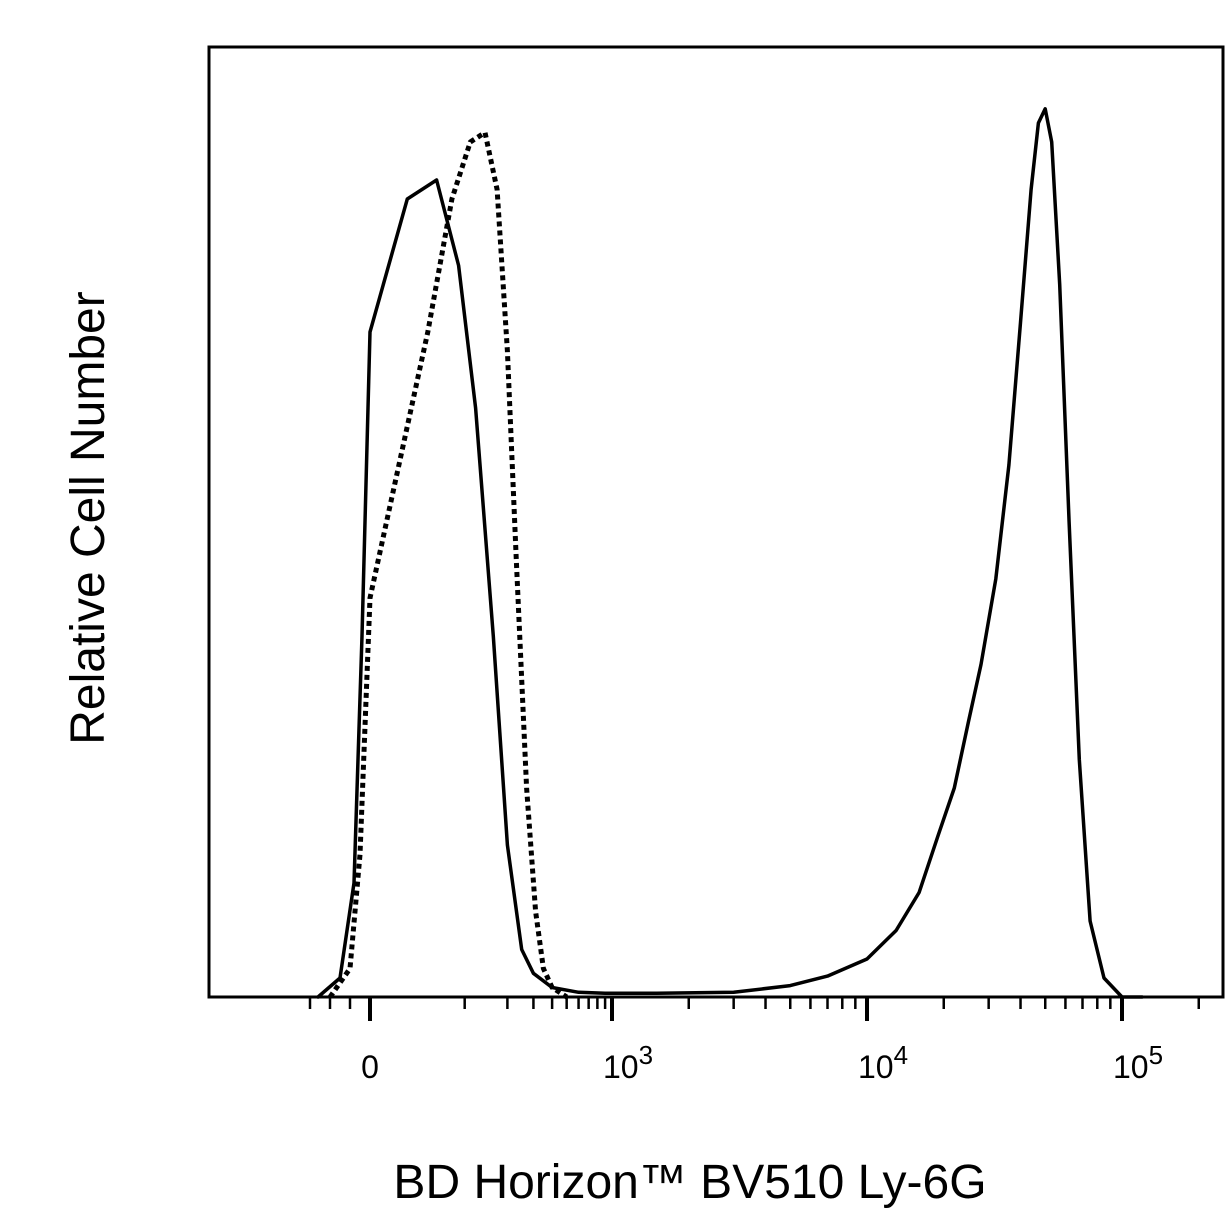 The width and height of the screenshot is (1230, 1230). What do you see at coordinates (1138, 1062) in the screenshot?
I see `x-tick-label-3: 10⁵` at bounding box center [1138, 1062].